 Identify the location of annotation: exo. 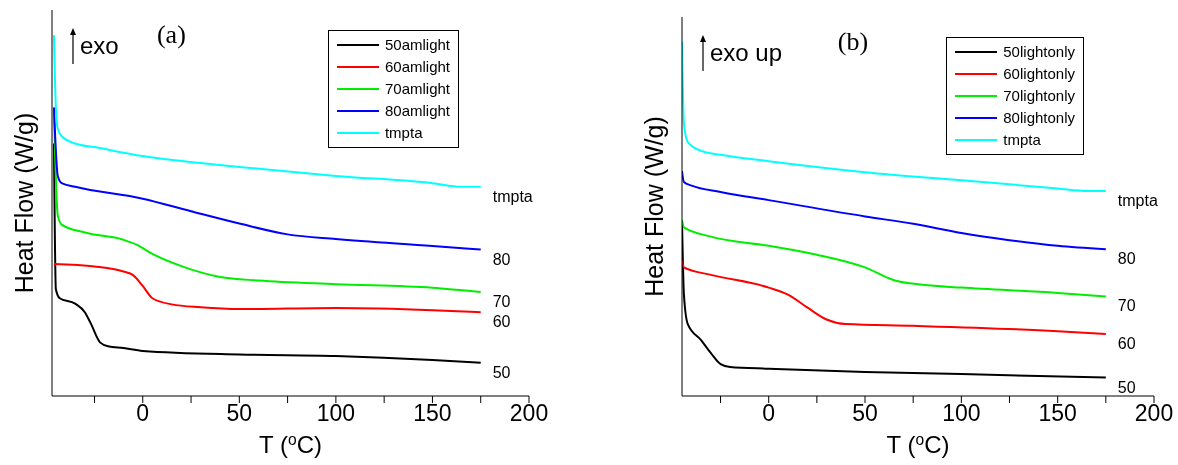
(99, 46).